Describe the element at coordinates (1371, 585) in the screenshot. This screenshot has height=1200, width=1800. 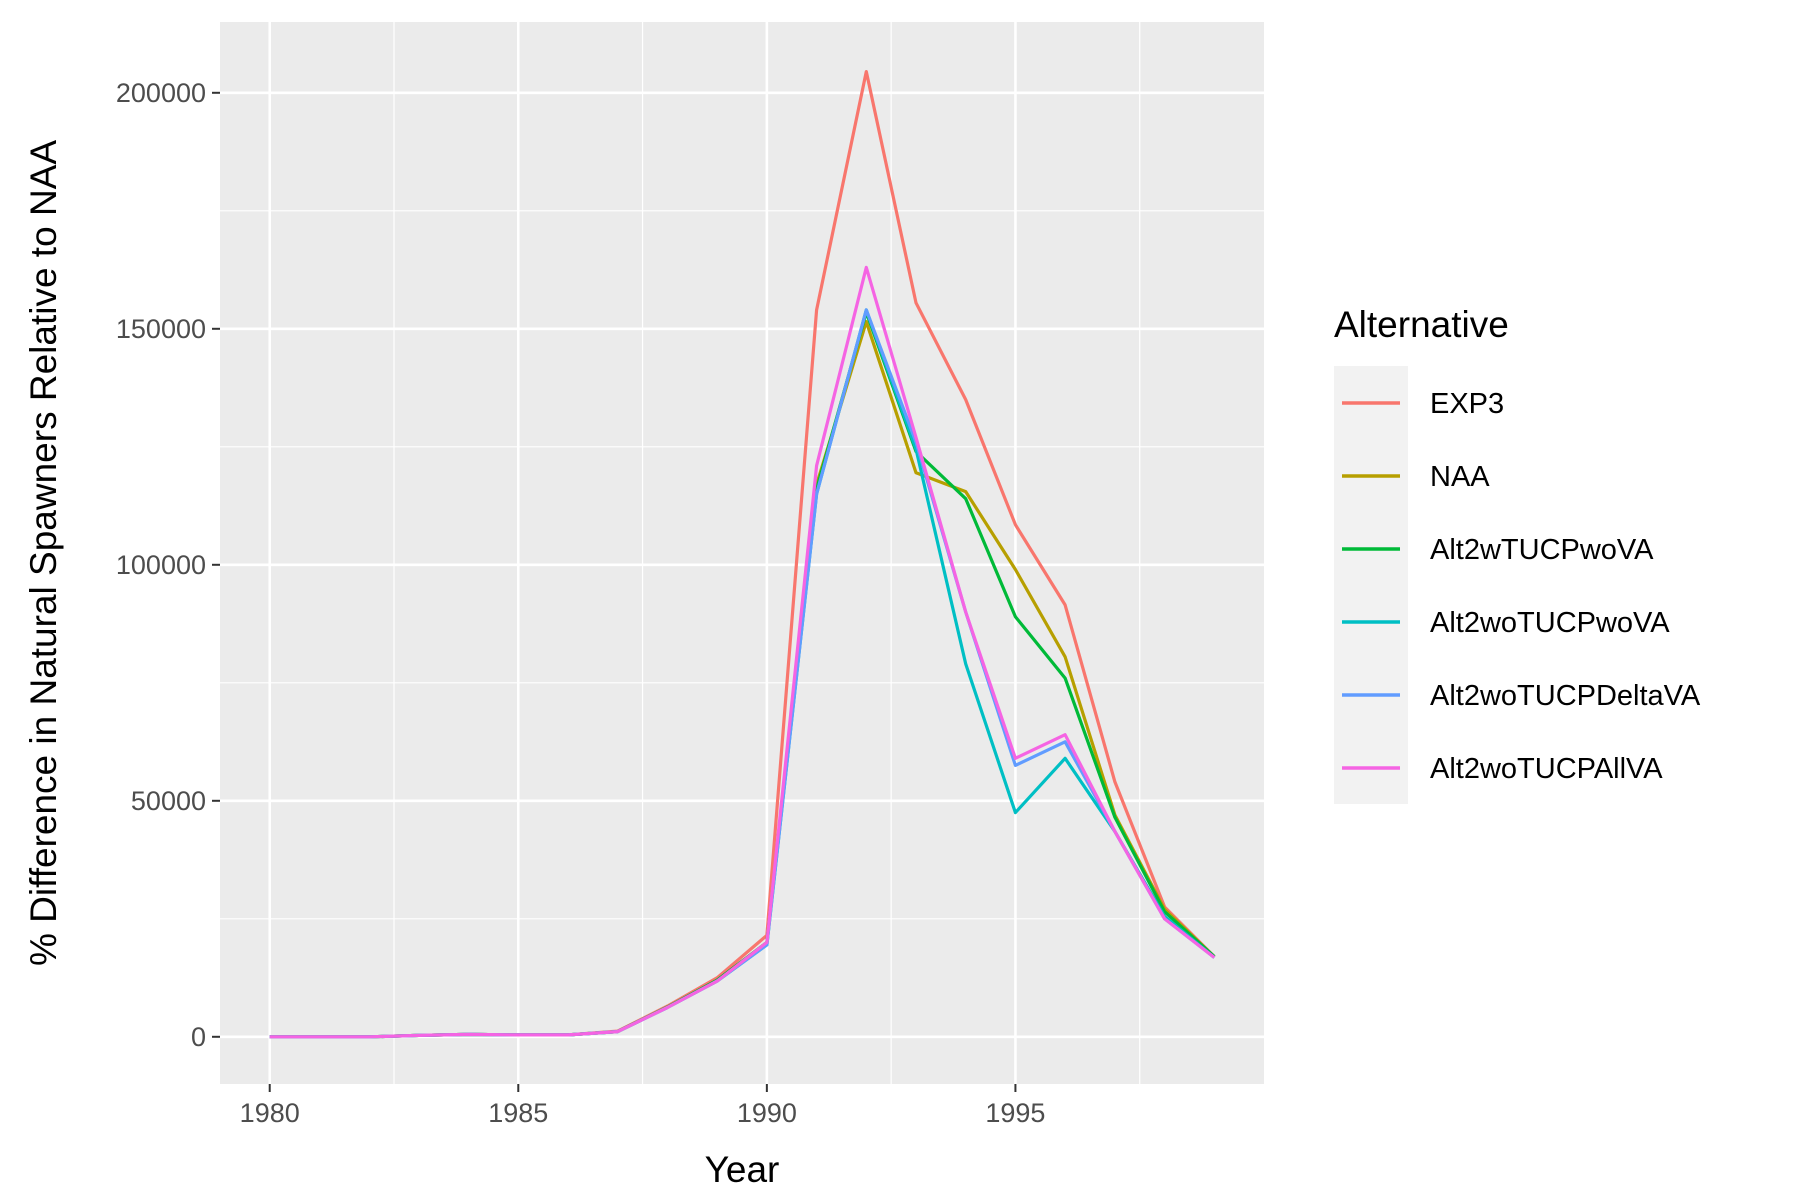
I see `legend-key-background` at that location.